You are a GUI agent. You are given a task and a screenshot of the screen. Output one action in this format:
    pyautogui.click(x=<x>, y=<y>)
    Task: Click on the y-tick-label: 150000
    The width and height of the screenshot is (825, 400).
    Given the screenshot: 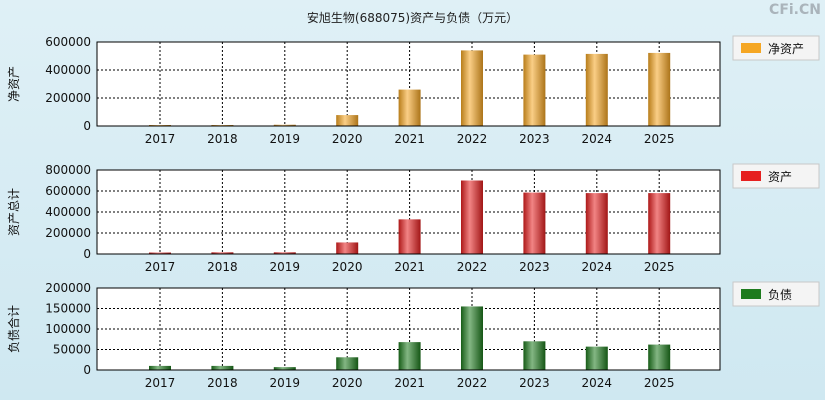 What is the action you would take?
    pyautogui.click(x=68, y=309)
    